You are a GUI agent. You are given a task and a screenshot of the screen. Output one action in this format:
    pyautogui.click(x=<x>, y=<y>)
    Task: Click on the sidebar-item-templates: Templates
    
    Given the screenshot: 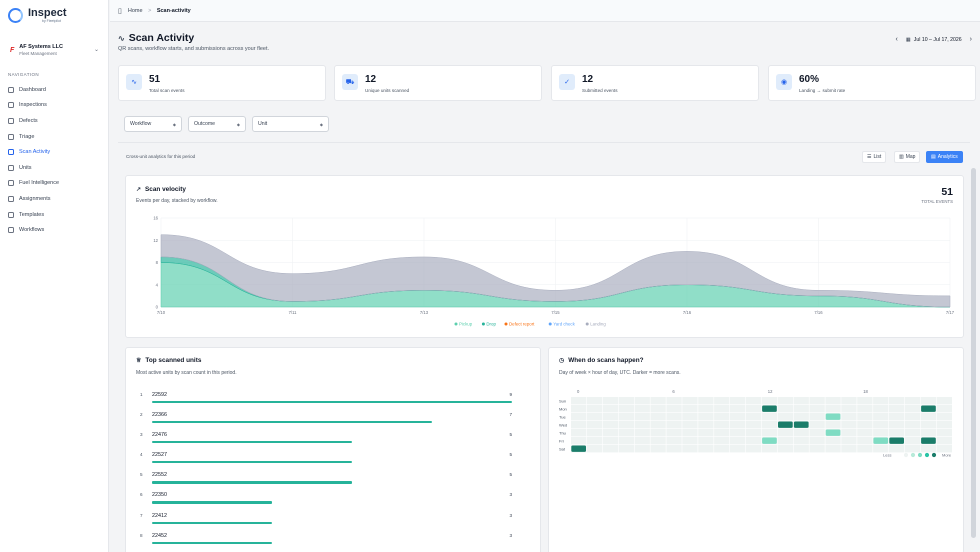 What is the action you would take?
    pyautogui.click(x=54, y=215)
    